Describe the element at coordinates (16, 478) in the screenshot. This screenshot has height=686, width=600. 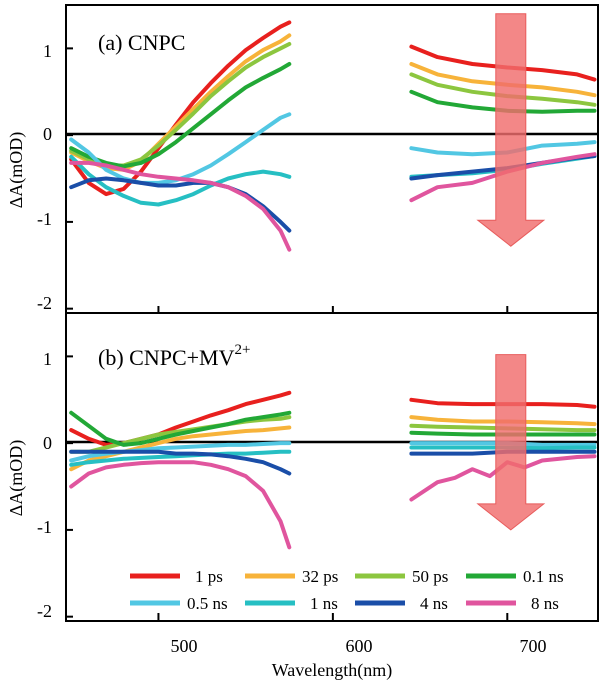
I see `panel-b-ylabel: ΔA(mOD)` at that location.